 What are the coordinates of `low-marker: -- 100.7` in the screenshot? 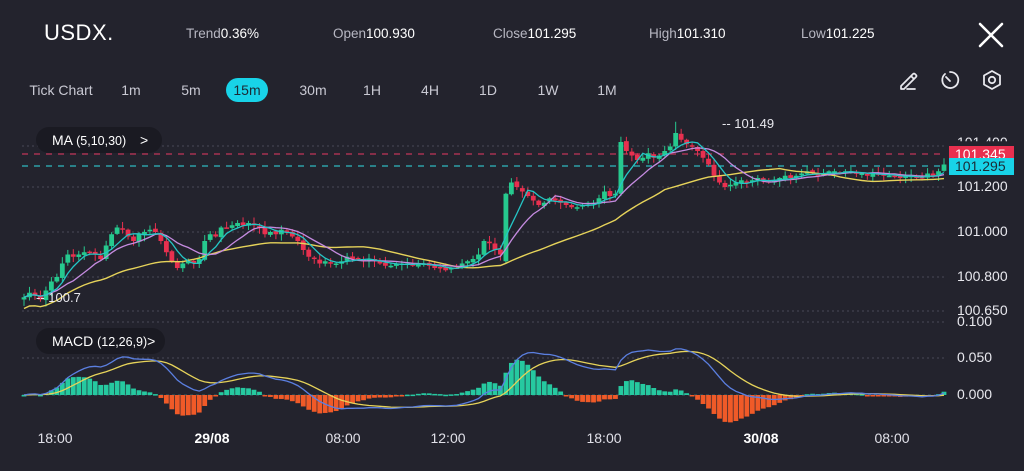 It's located at (58, 297).